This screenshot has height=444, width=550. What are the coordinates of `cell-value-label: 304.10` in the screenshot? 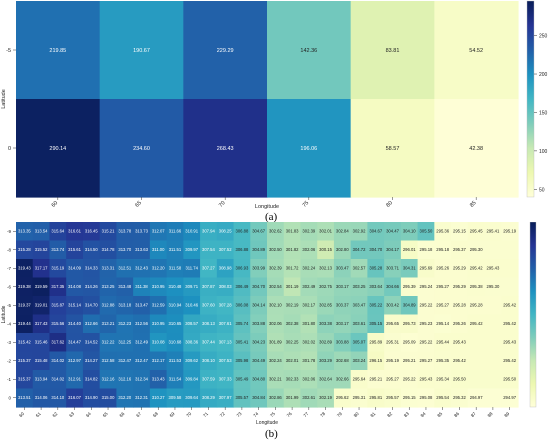 It's located at (409, 231).